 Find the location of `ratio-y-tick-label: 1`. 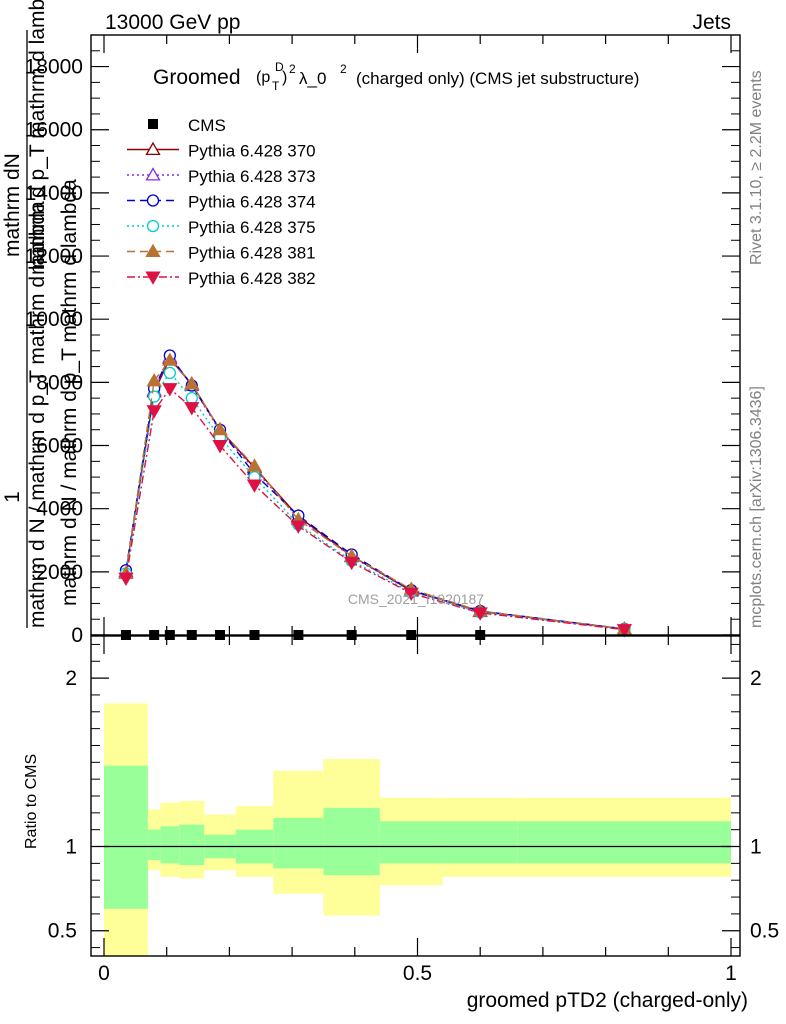

ratio-y-tick-label: 1 is located at coordinates (71, 847).